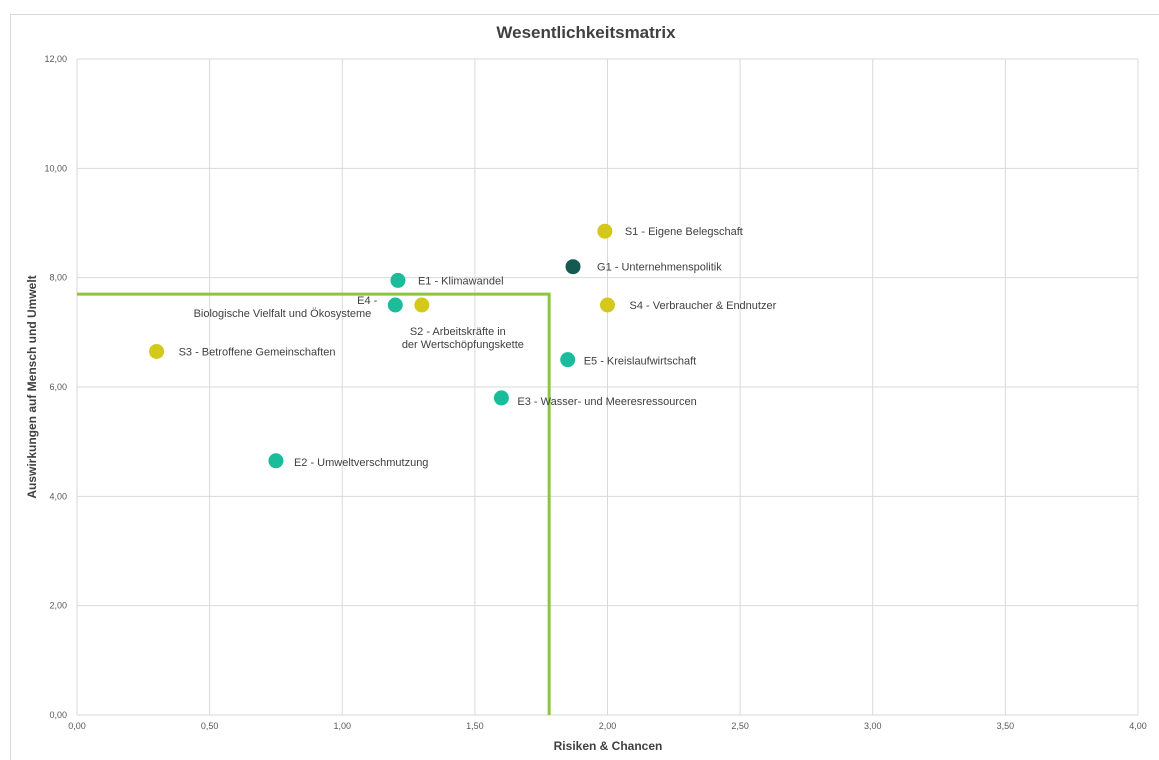  What do you see at coordinates (361, 463) in the screenshot?
I see `point-label: E2 - Umweltverschmutzung` at bounding box center [361, 463].